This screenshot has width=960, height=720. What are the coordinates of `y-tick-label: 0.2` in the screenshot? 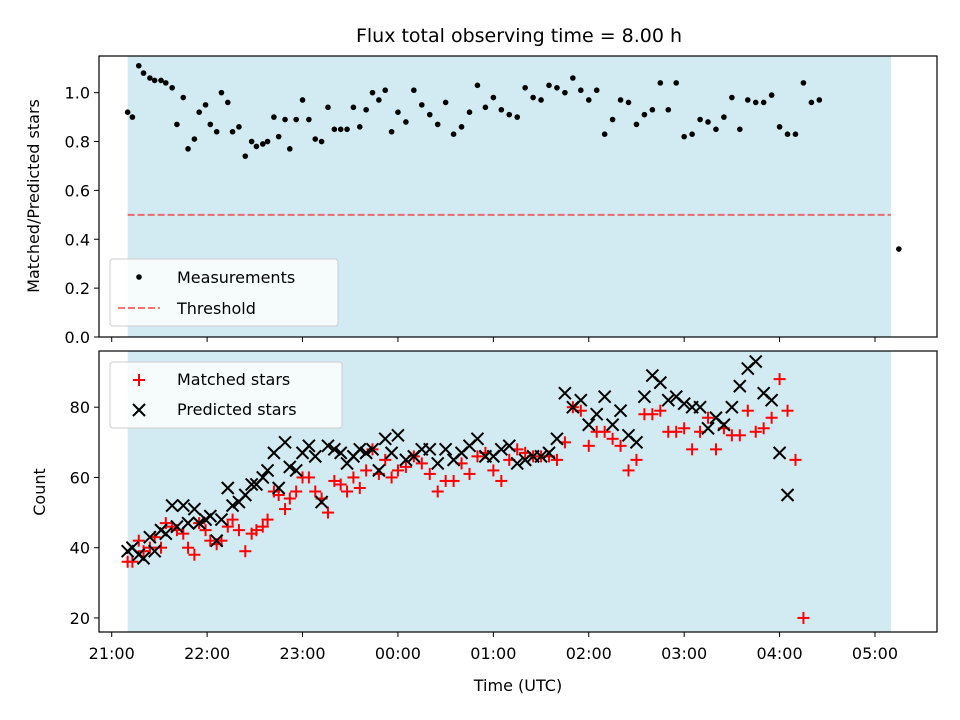 It's located at (77, 288).